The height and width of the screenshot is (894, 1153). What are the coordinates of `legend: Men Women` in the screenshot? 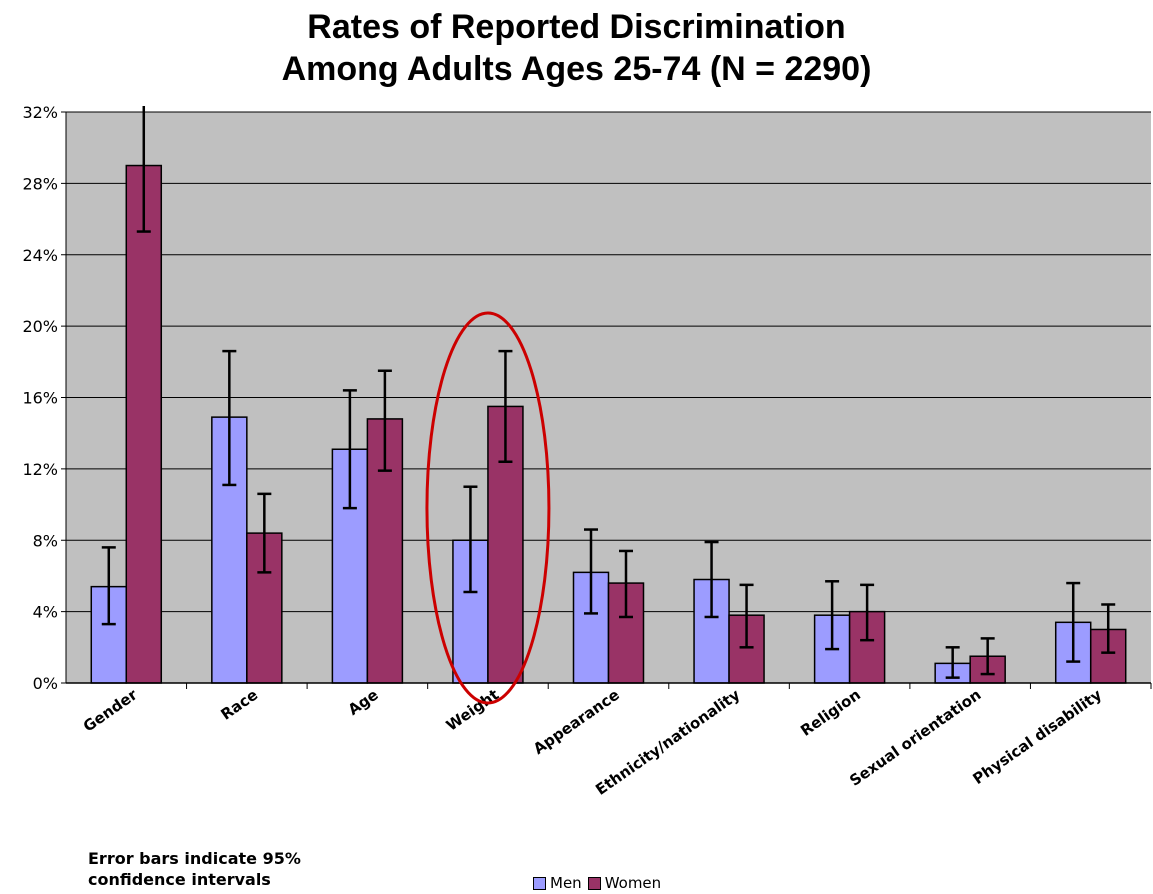 It's located at (600, 883).